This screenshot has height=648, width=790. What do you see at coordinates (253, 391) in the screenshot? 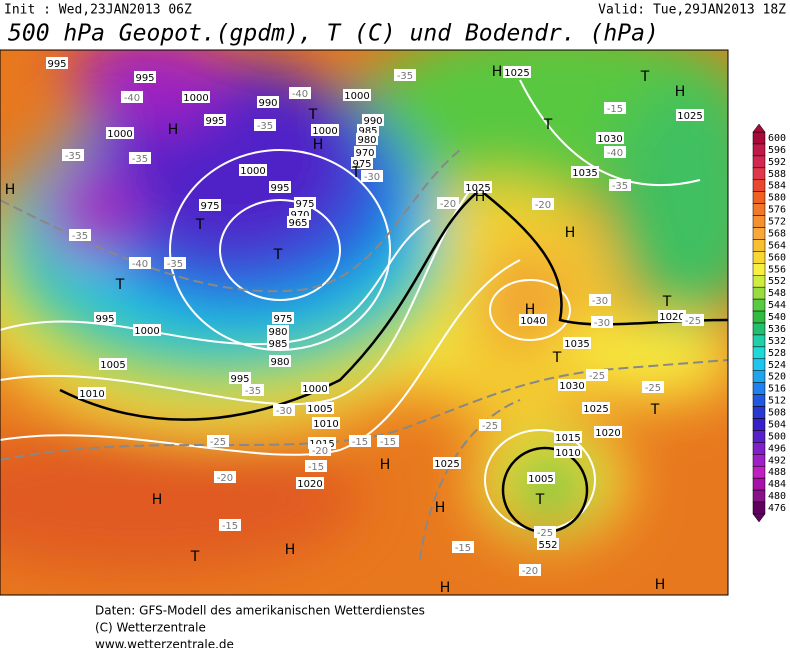
I see `temperature-label: -35` at bounding box center [253, 391].